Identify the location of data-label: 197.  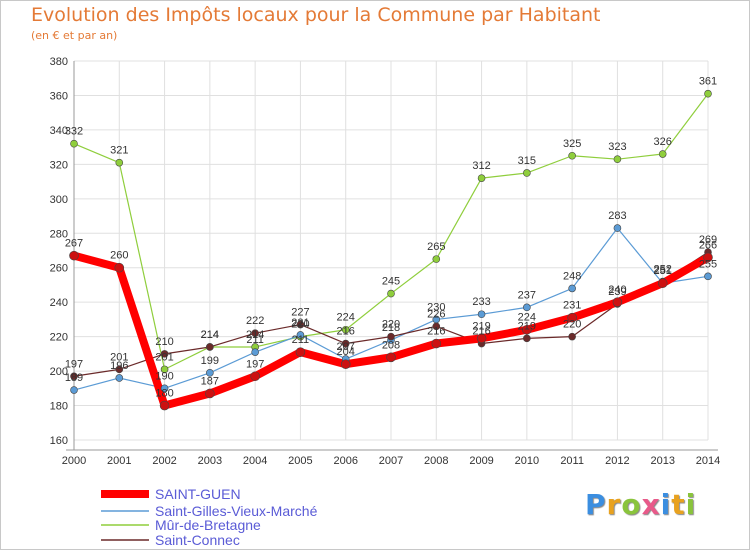
(255, 364).